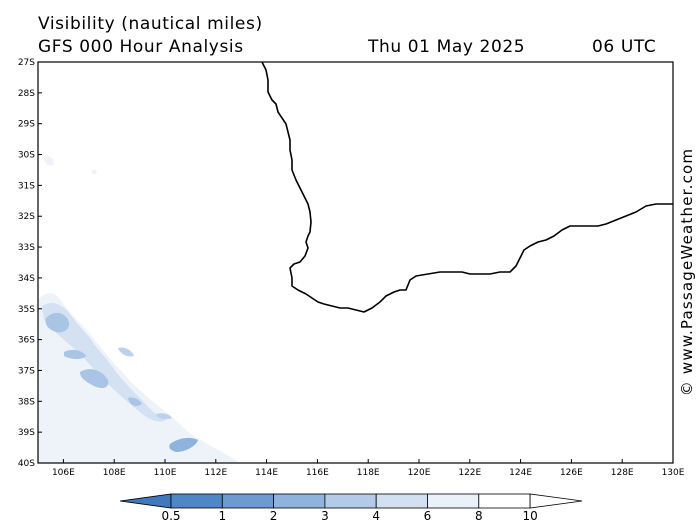 This screenshot has height=525, width=700. I want to click on map-title: Visibility (nautical miles), so click(150, 24).